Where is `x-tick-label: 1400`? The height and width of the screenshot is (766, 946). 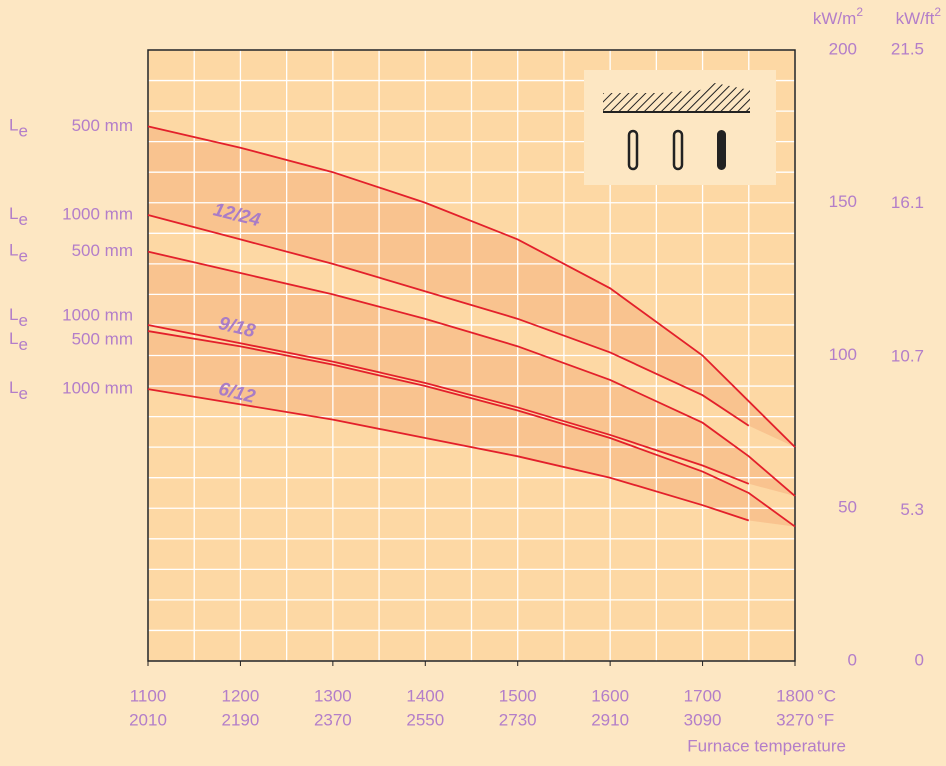
x-tick-label: 1400 is located at coordinates (425, 695).